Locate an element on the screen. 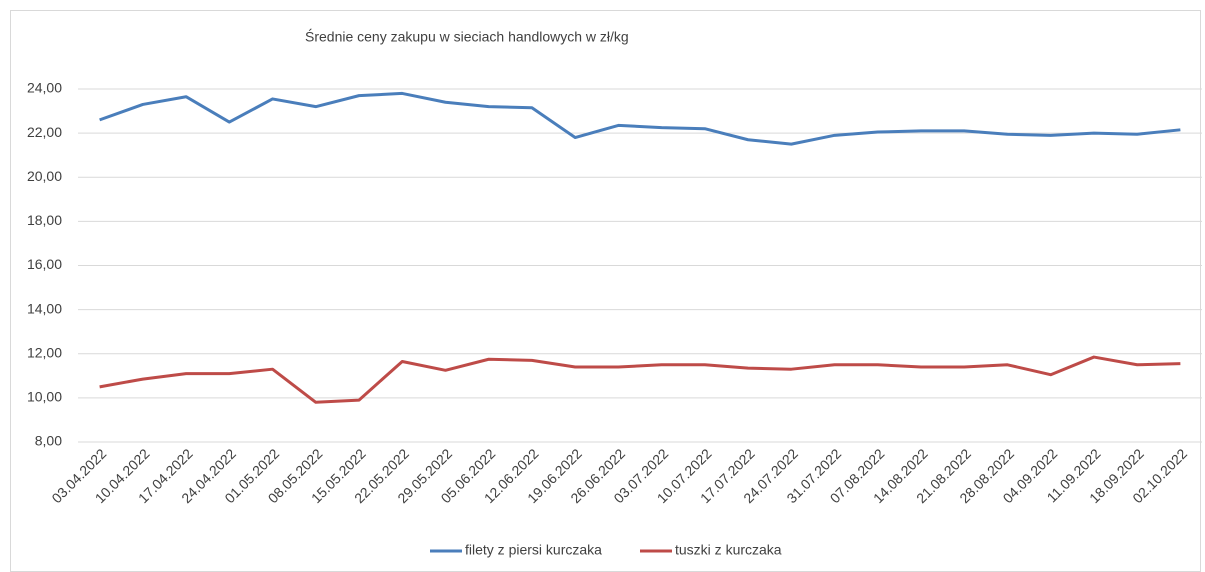 This screenshot has height=572, width=1205. y-tick-label: 22,00 is located at coordinates (44, 132).